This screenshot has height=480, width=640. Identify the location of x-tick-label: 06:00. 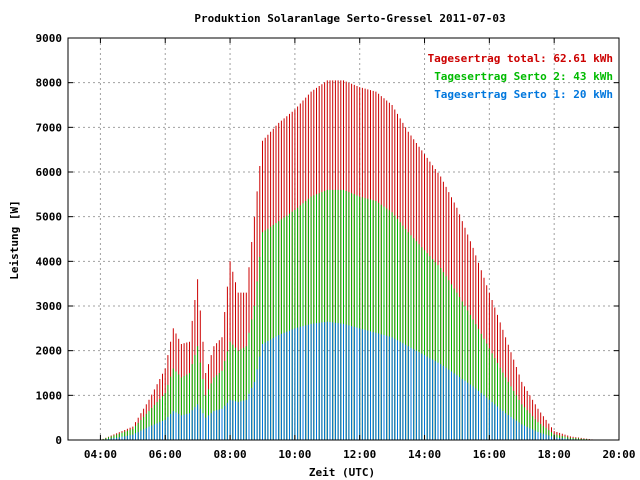
(165, 454).